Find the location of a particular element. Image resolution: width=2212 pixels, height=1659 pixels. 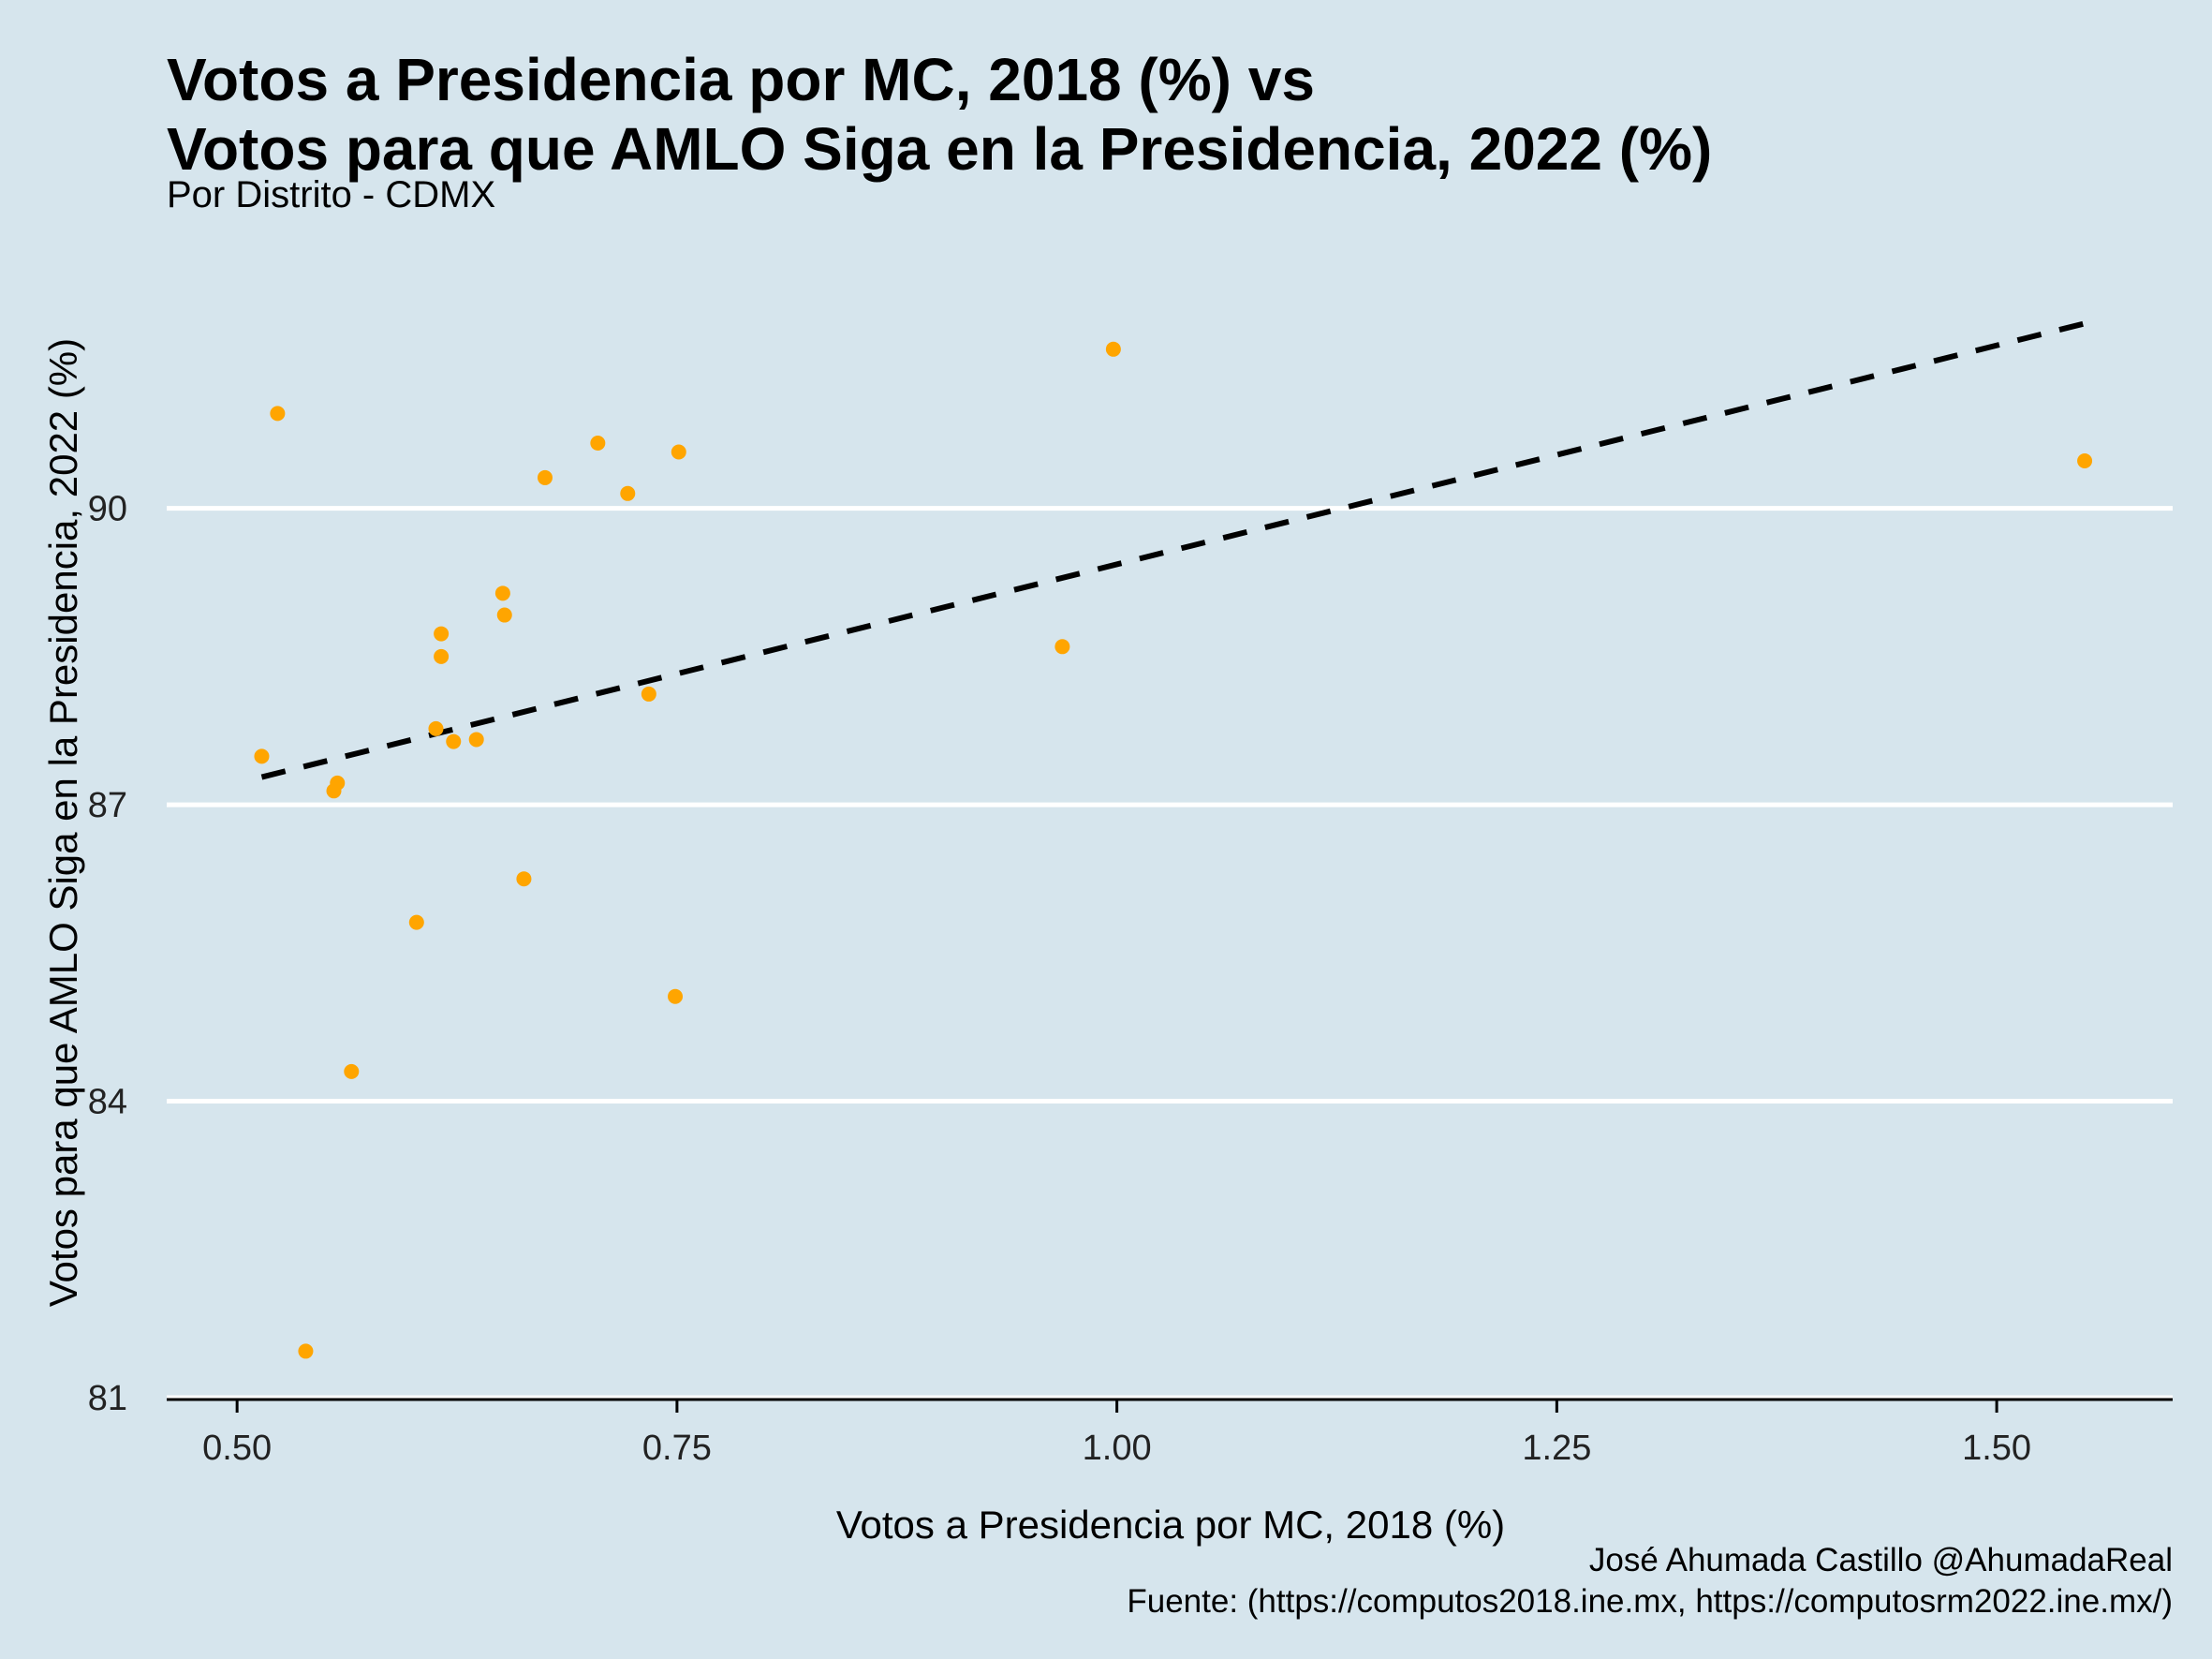

y-tick-label-81: 81 is located at coordinates (108, 1399).